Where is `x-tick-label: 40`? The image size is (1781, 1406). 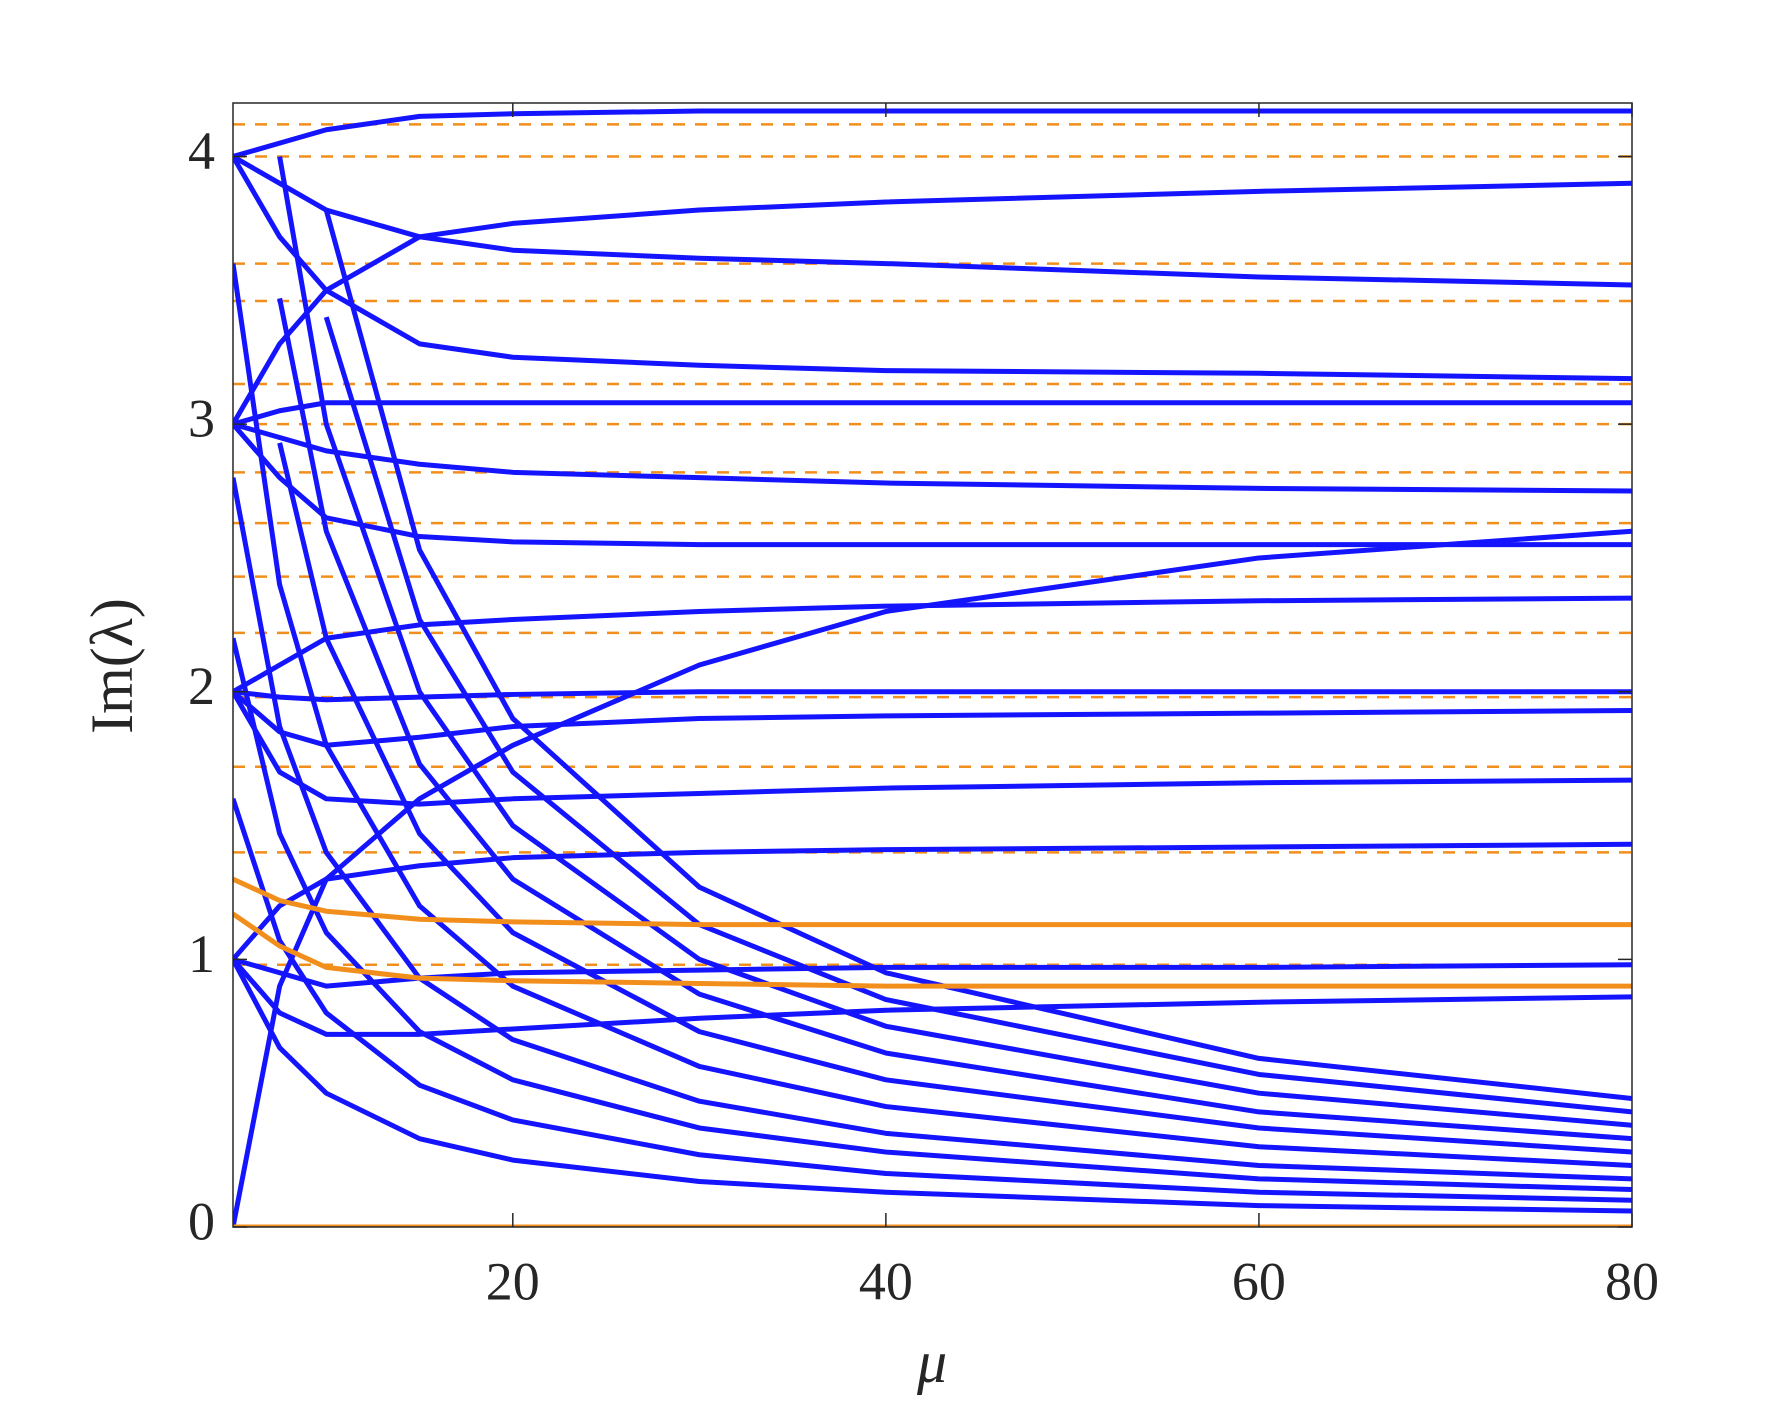
x-tick-label: 40 is located at coordinates (886, 1281).